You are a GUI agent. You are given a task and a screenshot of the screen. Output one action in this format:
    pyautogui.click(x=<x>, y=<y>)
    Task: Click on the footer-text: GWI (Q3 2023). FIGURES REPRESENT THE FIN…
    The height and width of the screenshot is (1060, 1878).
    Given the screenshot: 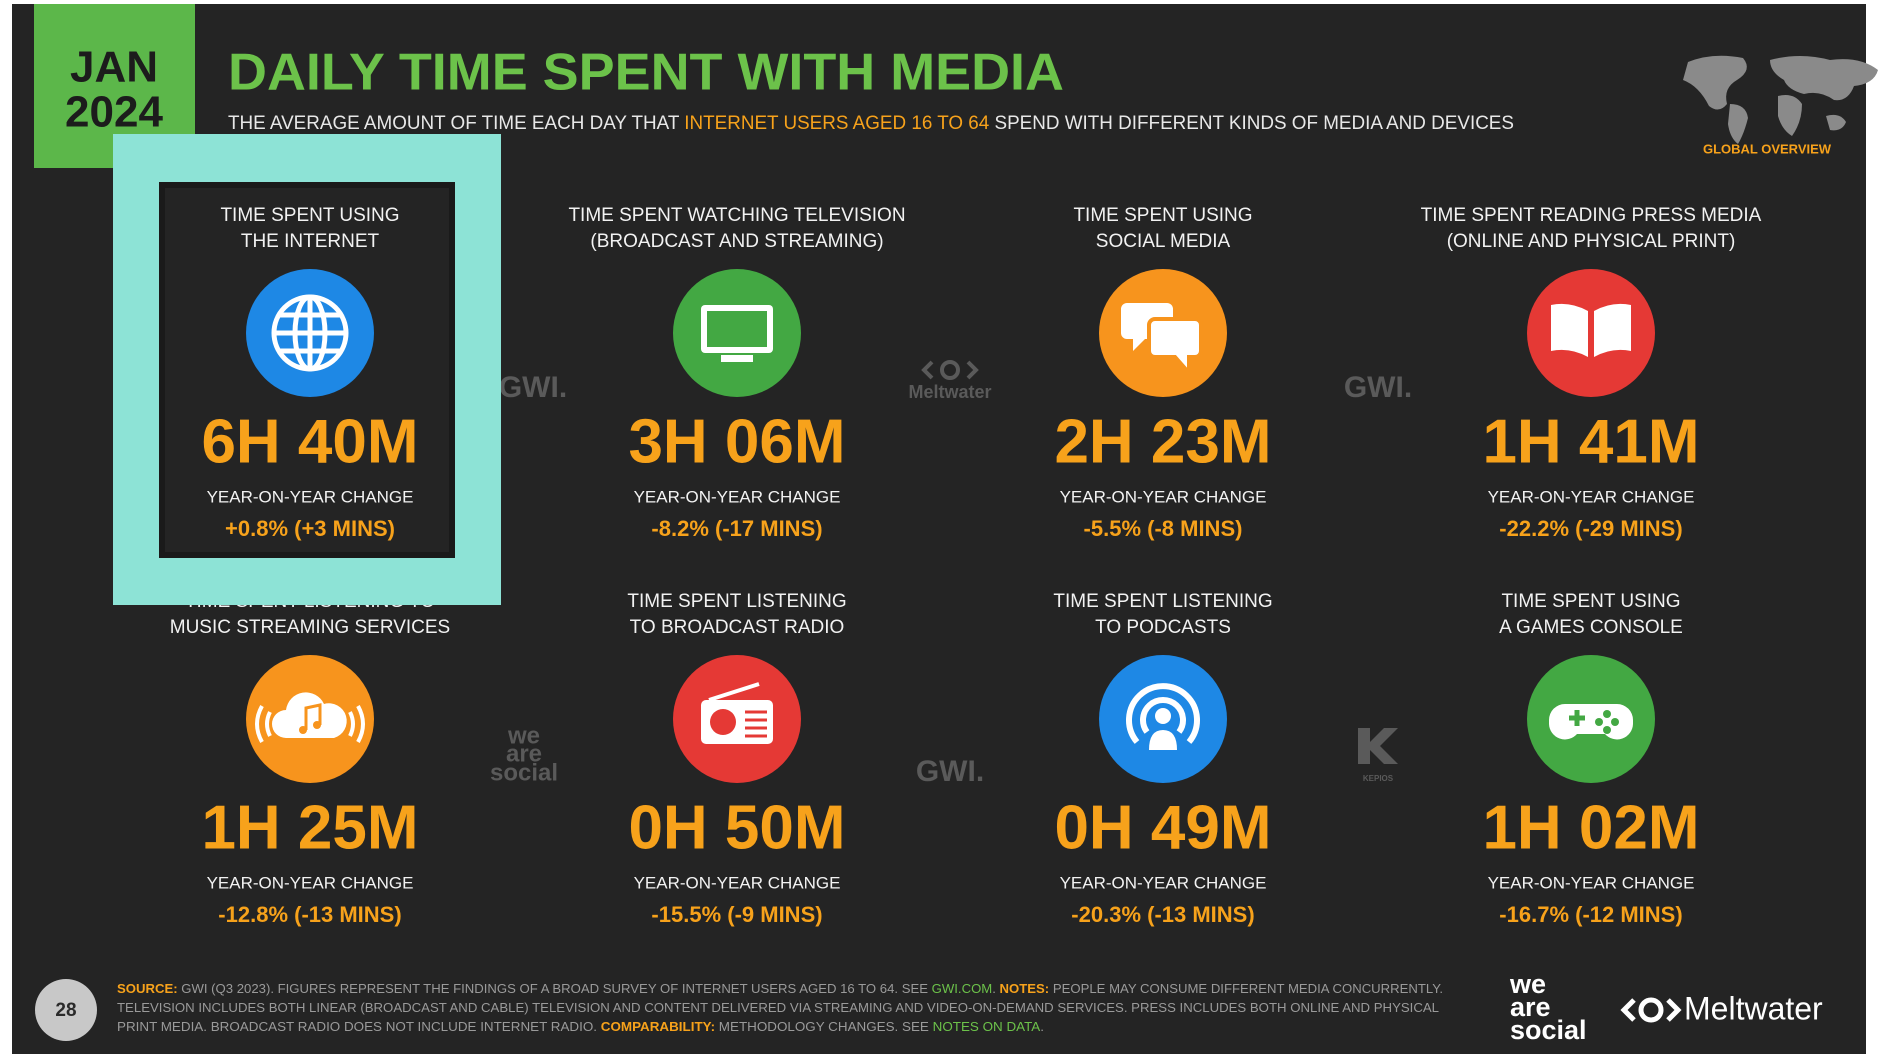 What is the action you would take?
    pyautogui.click(x=555, y=988)
    